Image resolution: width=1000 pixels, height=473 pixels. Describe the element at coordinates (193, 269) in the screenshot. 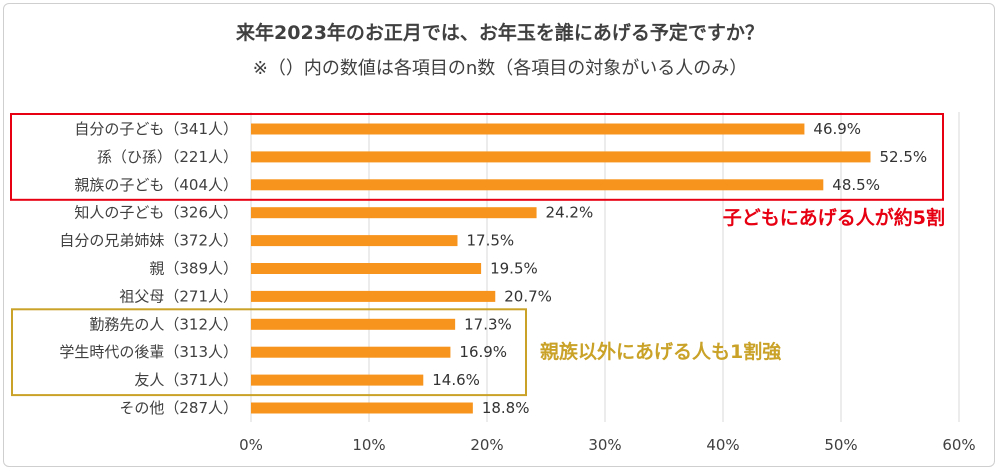

I see `category-label: 親（389人）` at that location.